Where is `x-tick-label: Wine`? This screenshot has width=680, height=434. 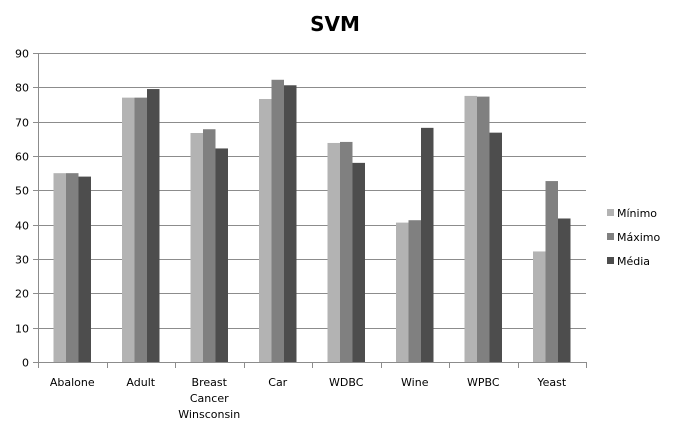 x-tick-label: Wine is located at coordinates (415, 382).